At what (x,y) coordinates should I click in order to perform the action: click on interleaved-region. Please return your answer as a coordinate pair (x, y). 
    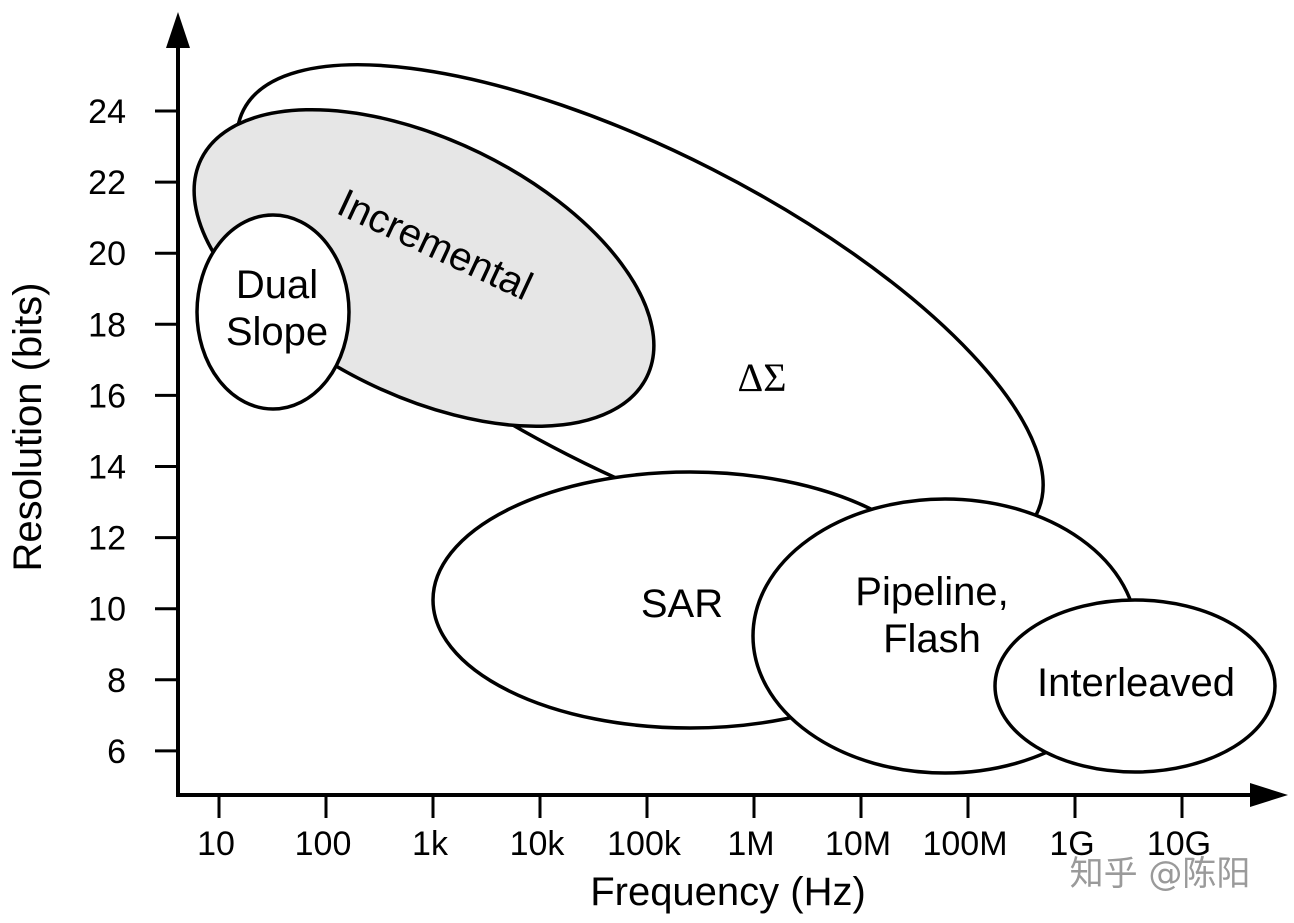
    Looking at the image, I should click on (1135, 686).